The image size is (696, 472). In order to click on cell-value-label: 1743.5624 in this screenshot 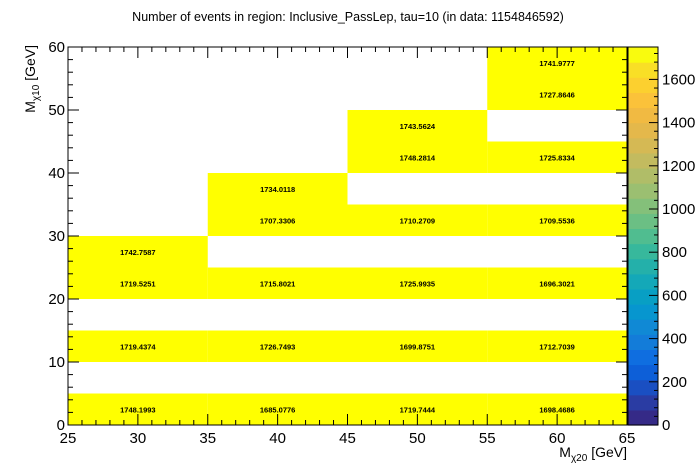, I will do `click(418, 126)`.